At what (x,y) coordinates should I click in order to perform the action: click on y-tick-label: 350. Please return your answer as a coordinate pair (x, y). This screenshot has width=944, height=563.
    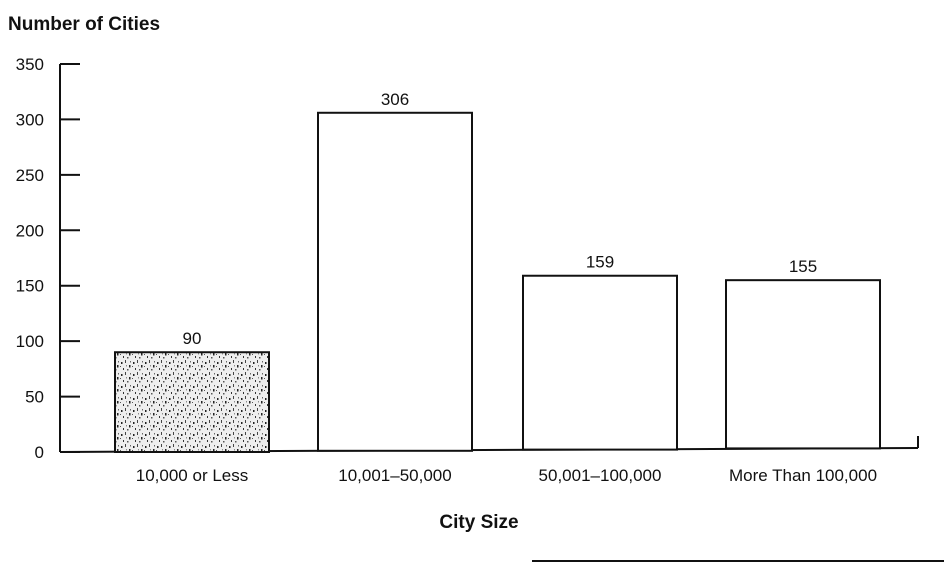
    Looking at the image, I should click on (30, 64).